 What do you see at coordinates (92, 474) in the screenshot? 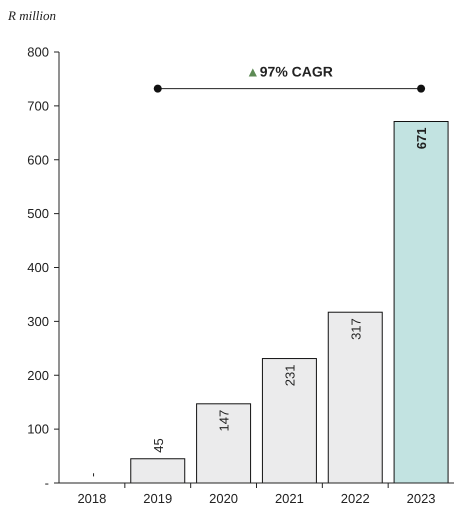
I see `data-label: -` at bounding box center [92, 474].